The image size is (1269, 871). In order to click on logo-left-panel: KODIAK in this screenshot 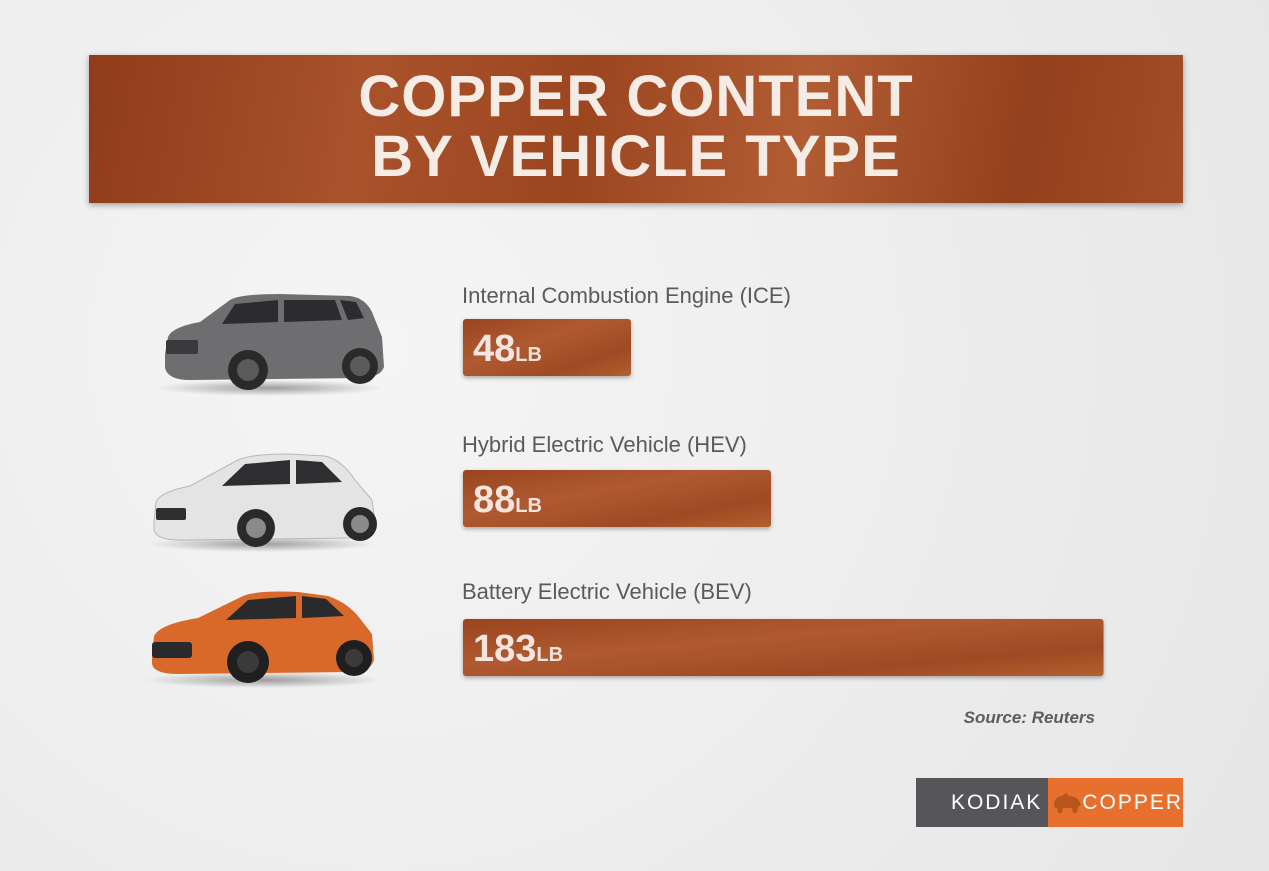, I will do `click(982, 802)`.